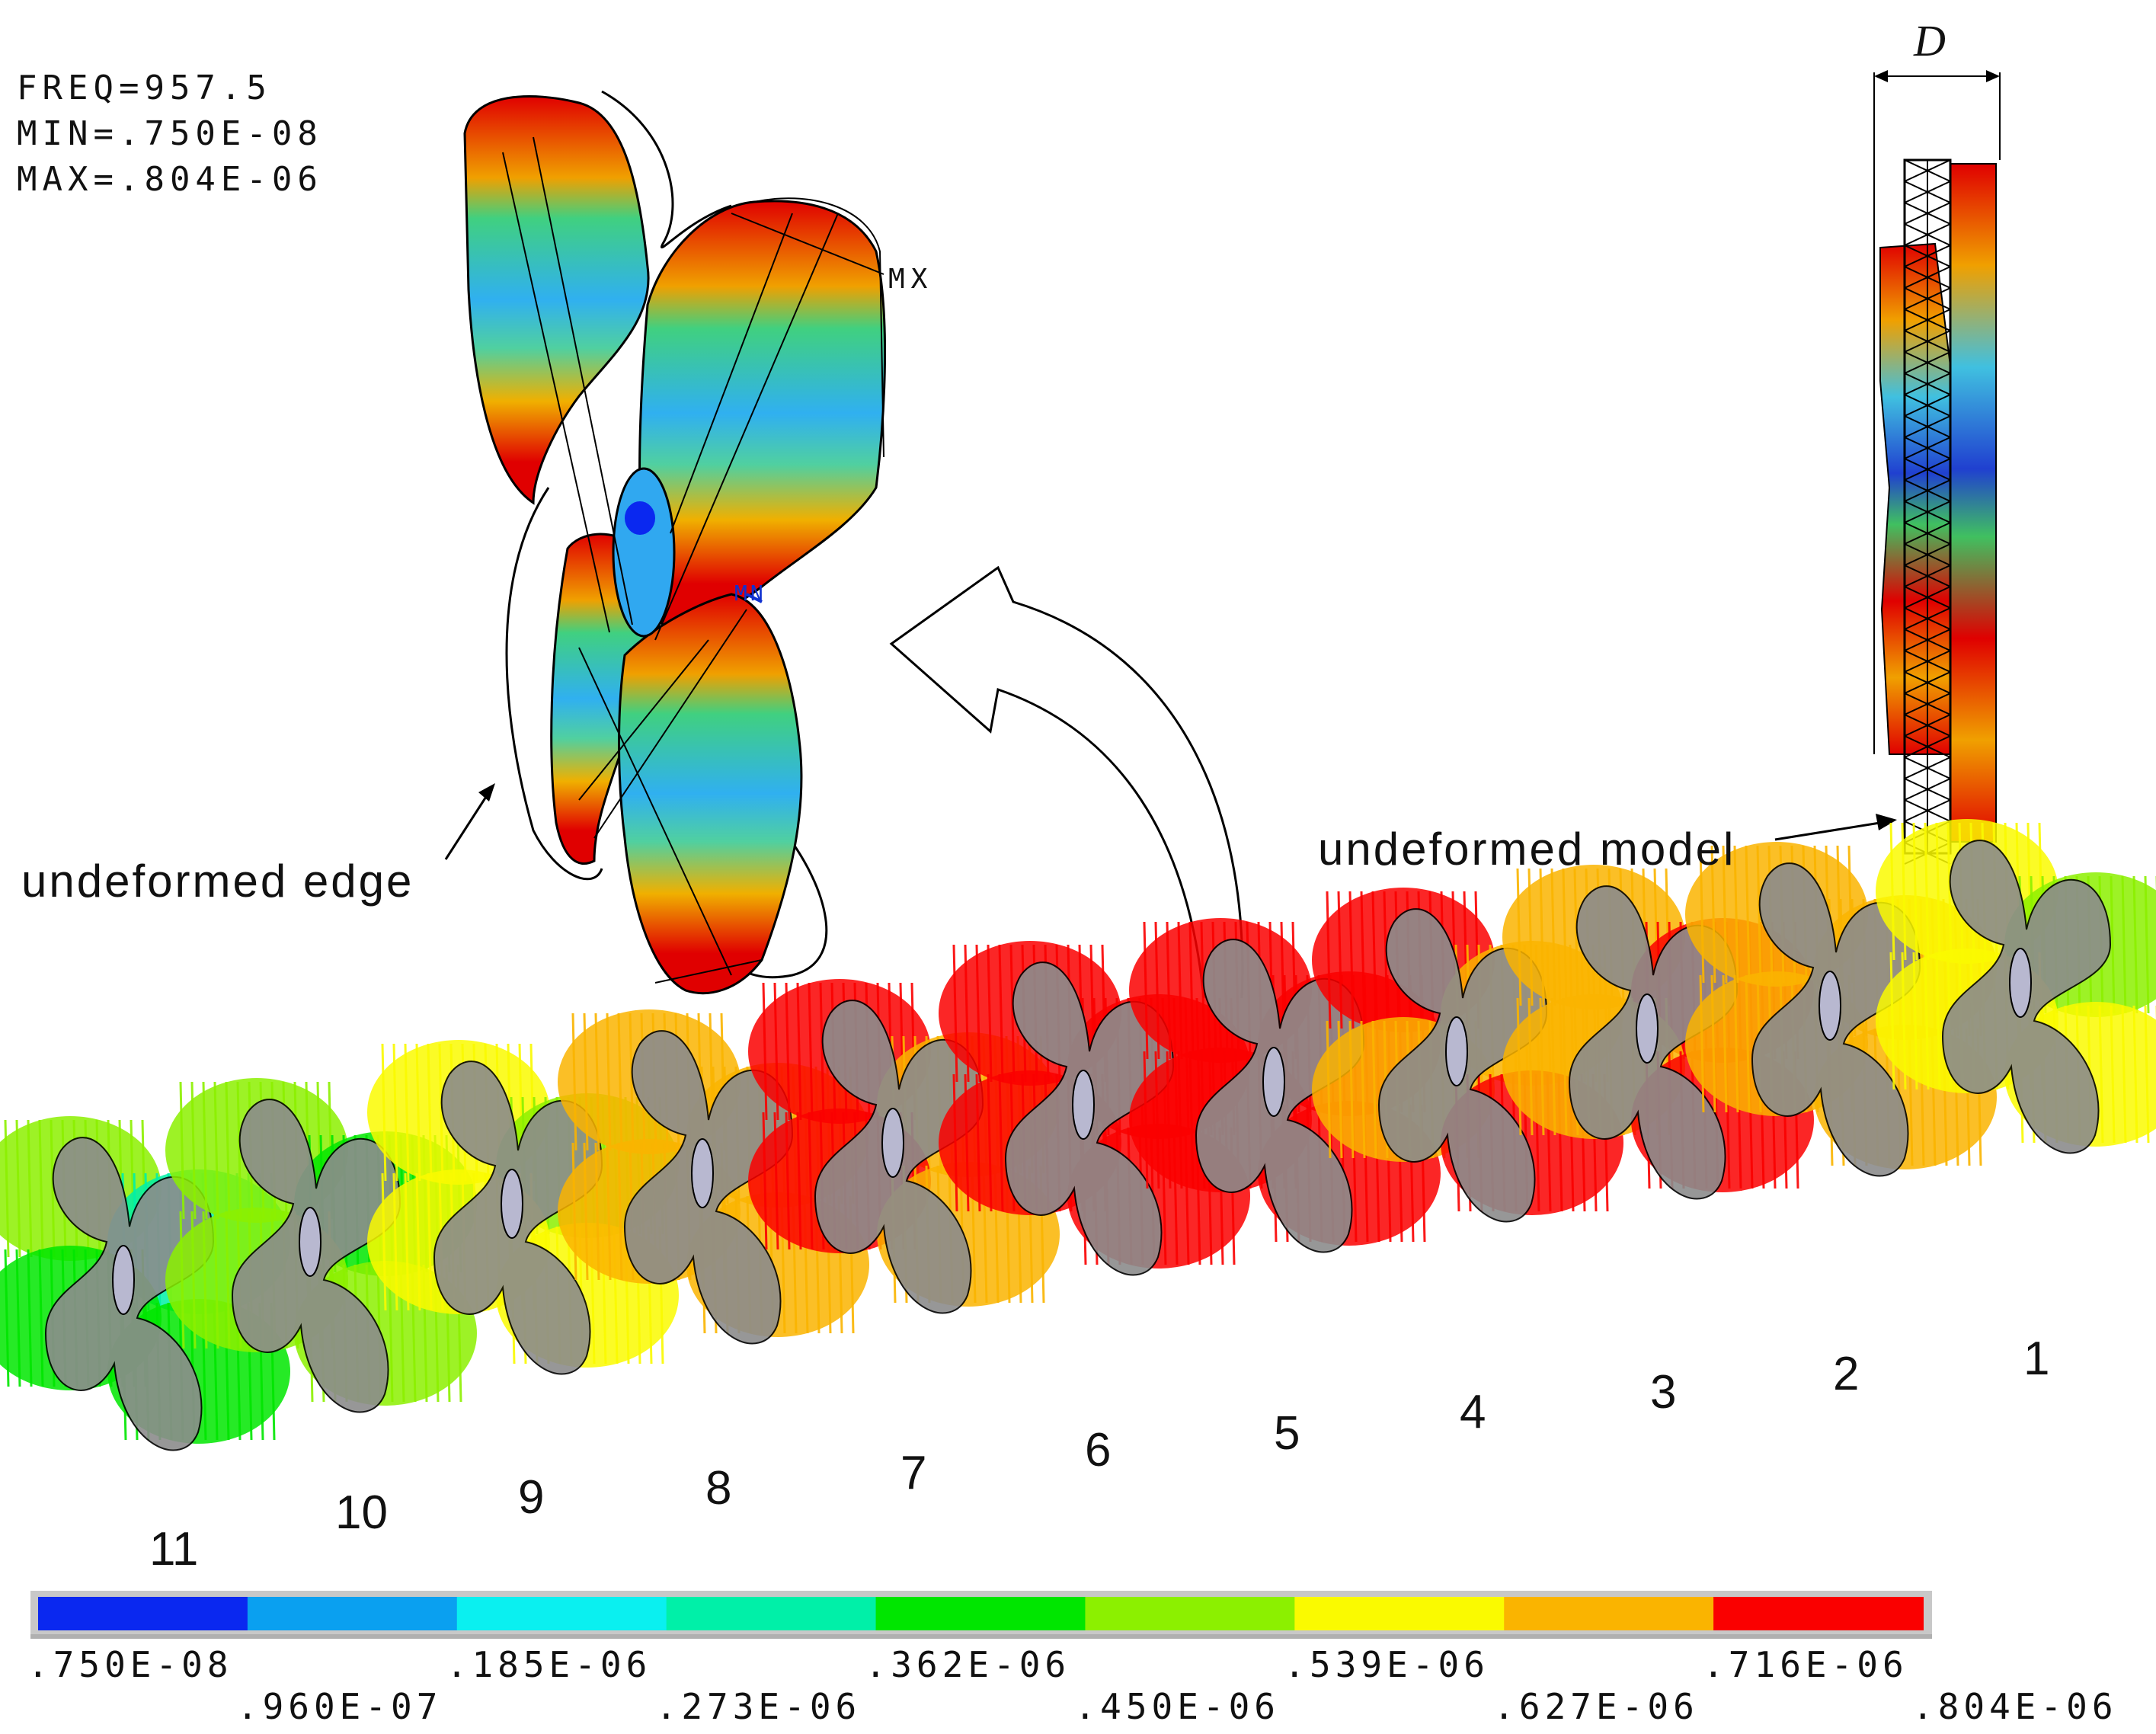  Describe the element at coordinates (2016, 987) in the screenshot. I see `resonator` at that location.